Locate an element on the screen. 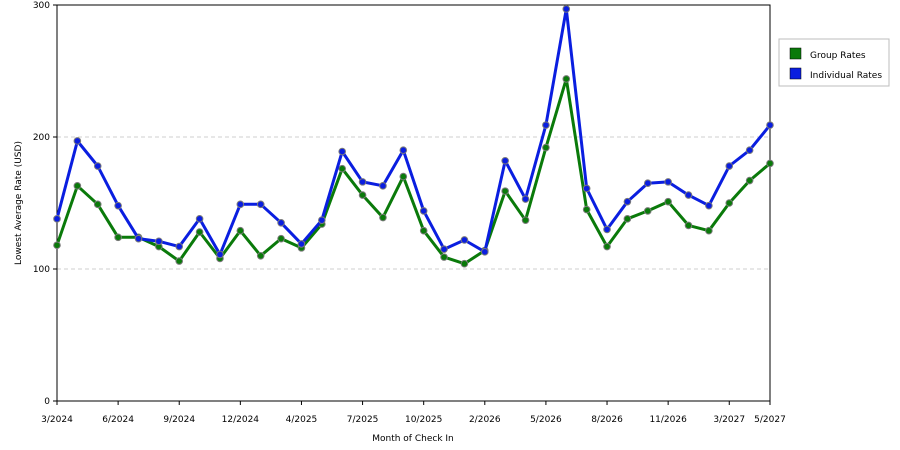  y-tick-label: 0 is located at coordinates (47, 402).